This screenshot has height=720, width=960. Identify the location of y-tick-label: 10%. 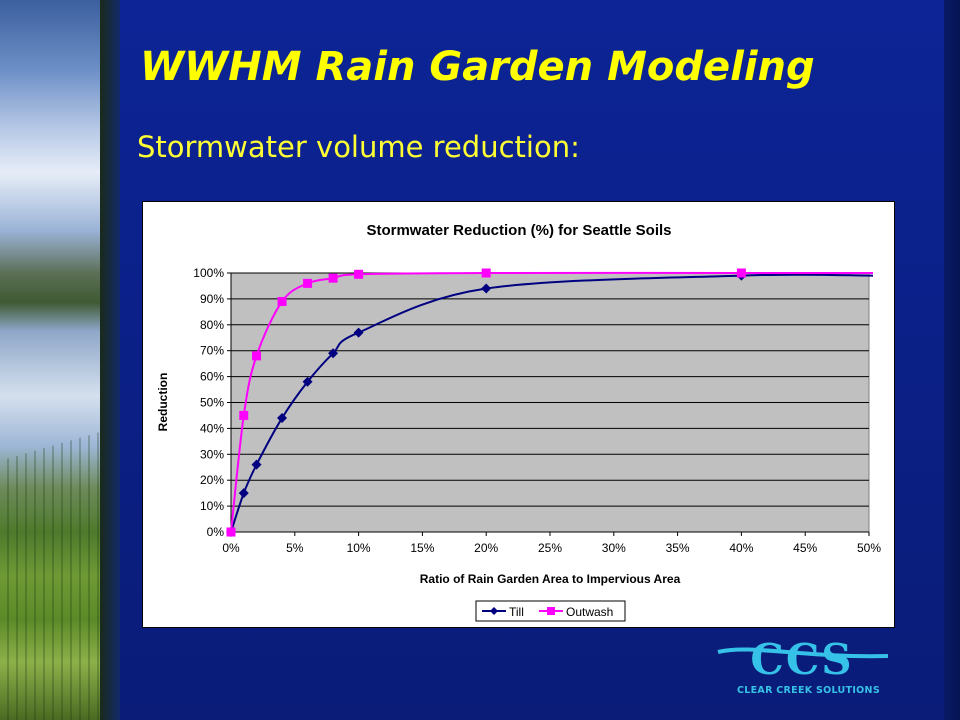
(212, 506).